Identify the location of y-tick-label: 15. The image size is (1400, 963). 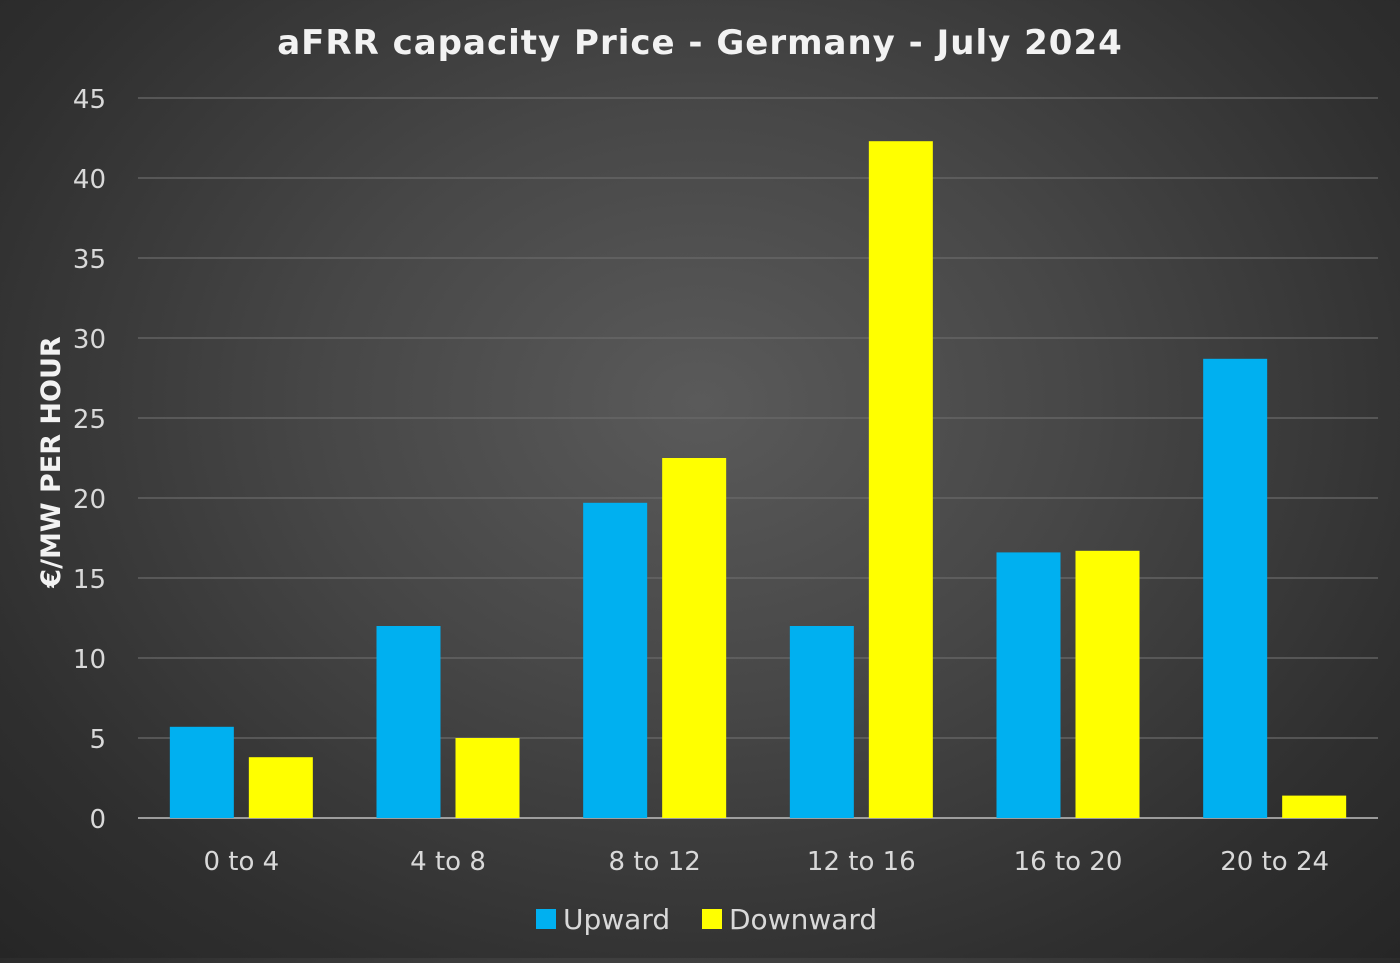
(89, 580).